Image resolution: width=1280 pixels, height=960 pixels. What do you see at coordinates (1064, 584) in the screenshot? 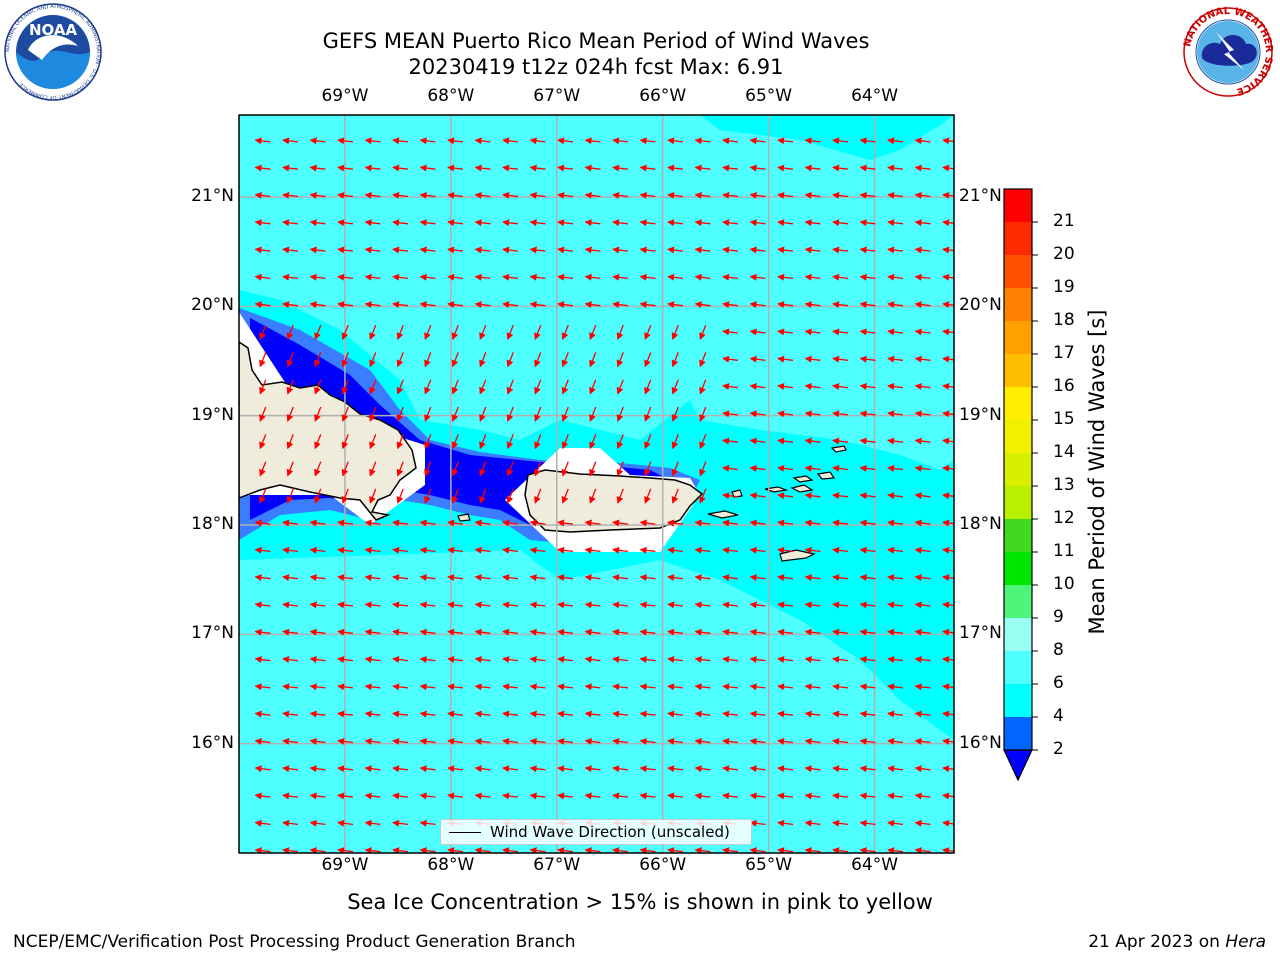
I see `colorbar-tick-label: 10` at bounding box center [1064, 584].